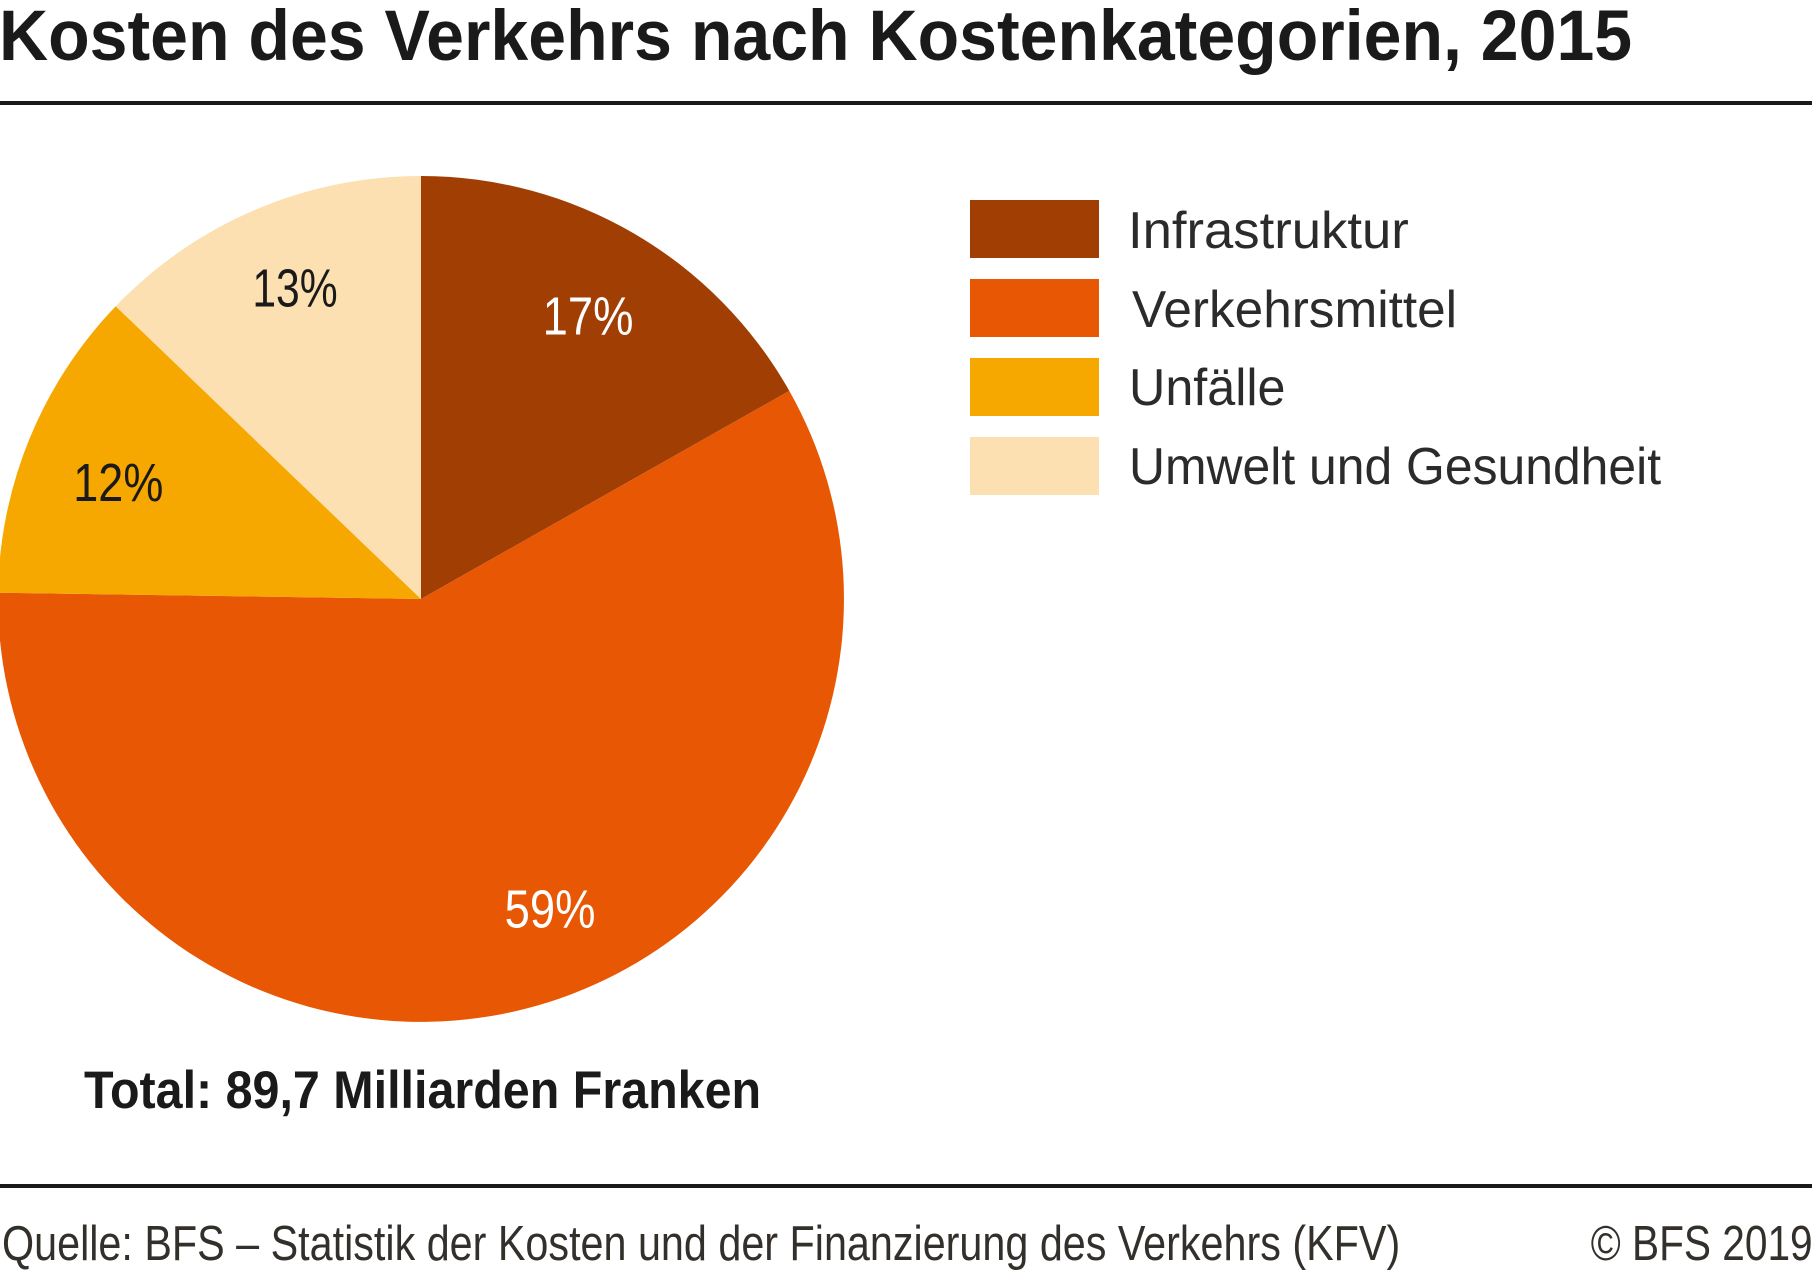  I want to click on svg-text: 17%, so click(588, 316).